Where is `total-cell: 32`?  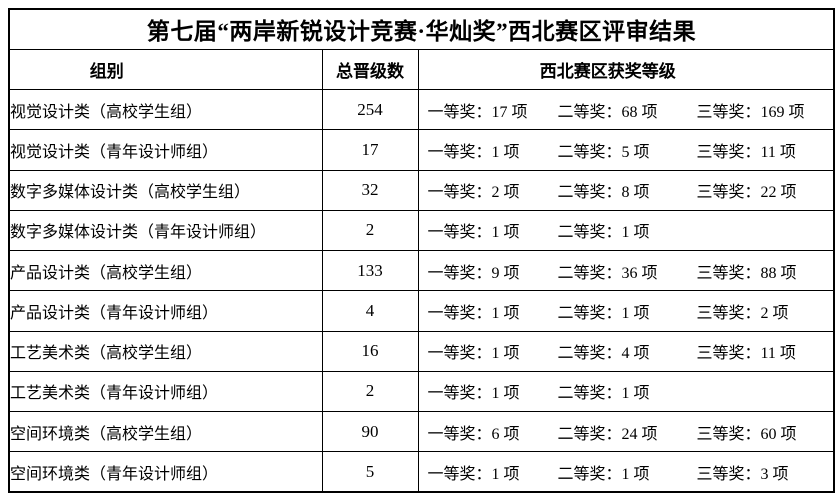
total-cell: 32 is located at coordinates (370, 190).